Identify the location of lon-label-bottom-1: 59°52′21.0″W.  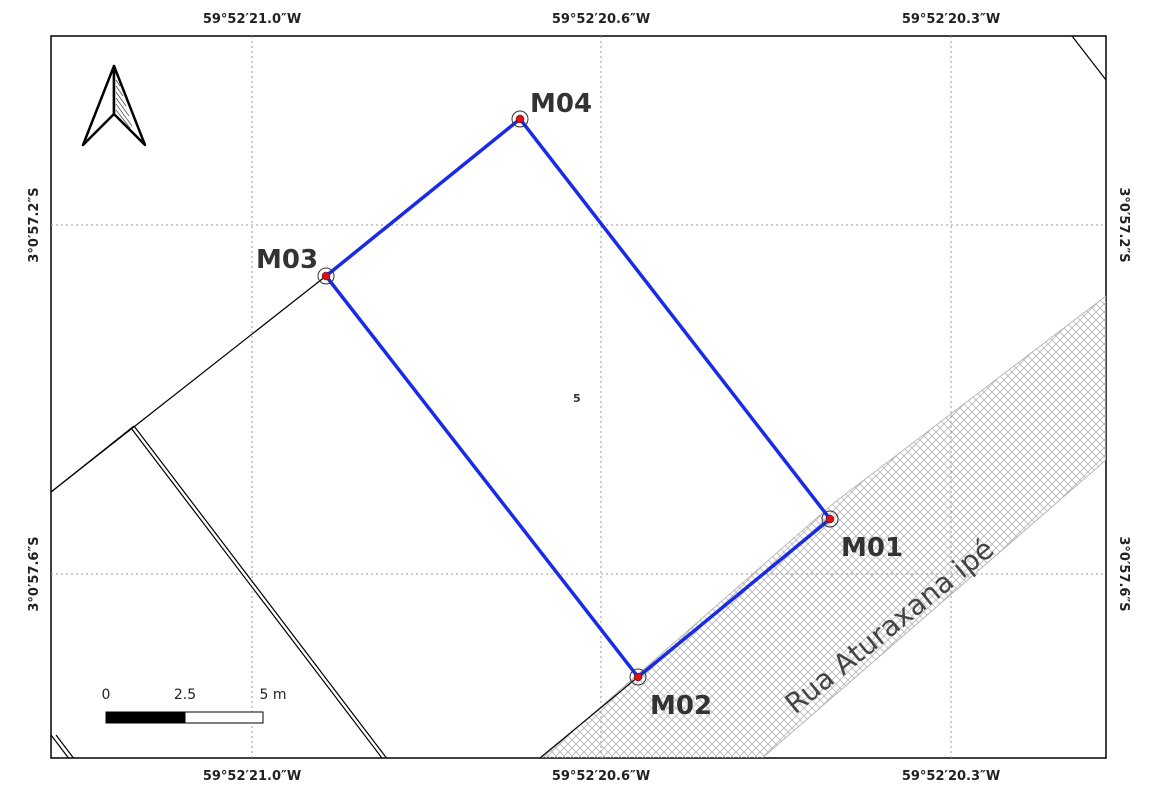
(252, 776).